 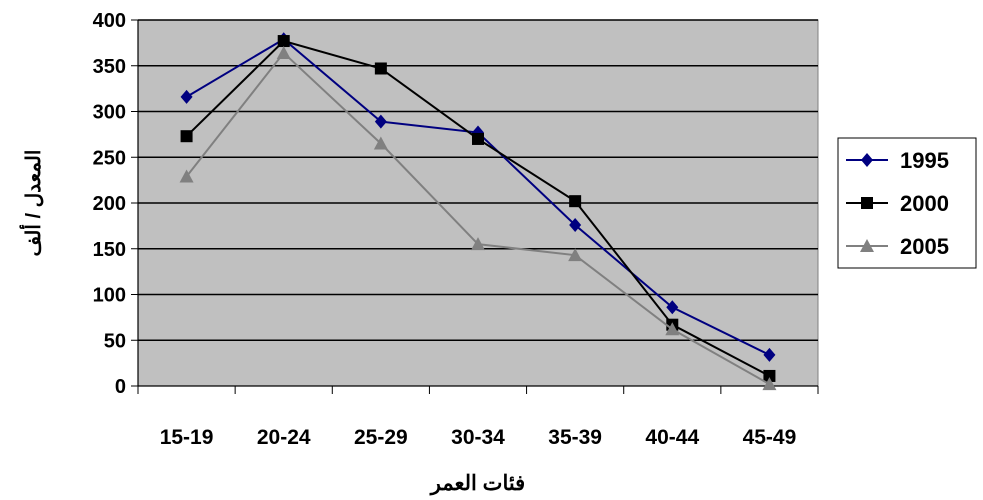 I want to click on x-axis-ticks: 15-19 20-24 25-29 30-34 35-39 40-44 45-49, so click(x=478, y=417).